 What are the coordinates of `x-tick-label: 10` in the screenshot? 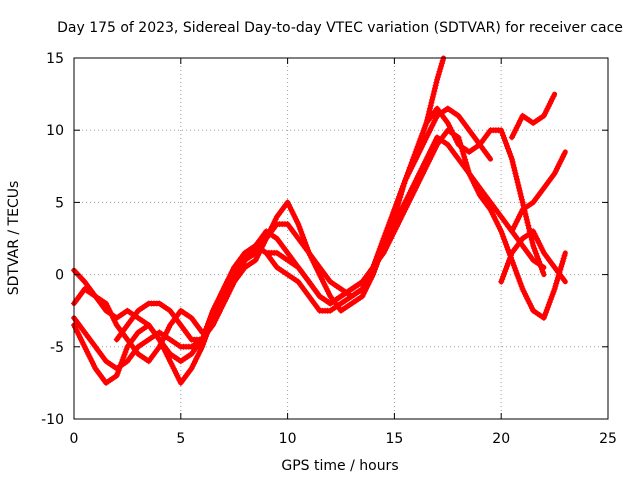 It's located at (288, 439).